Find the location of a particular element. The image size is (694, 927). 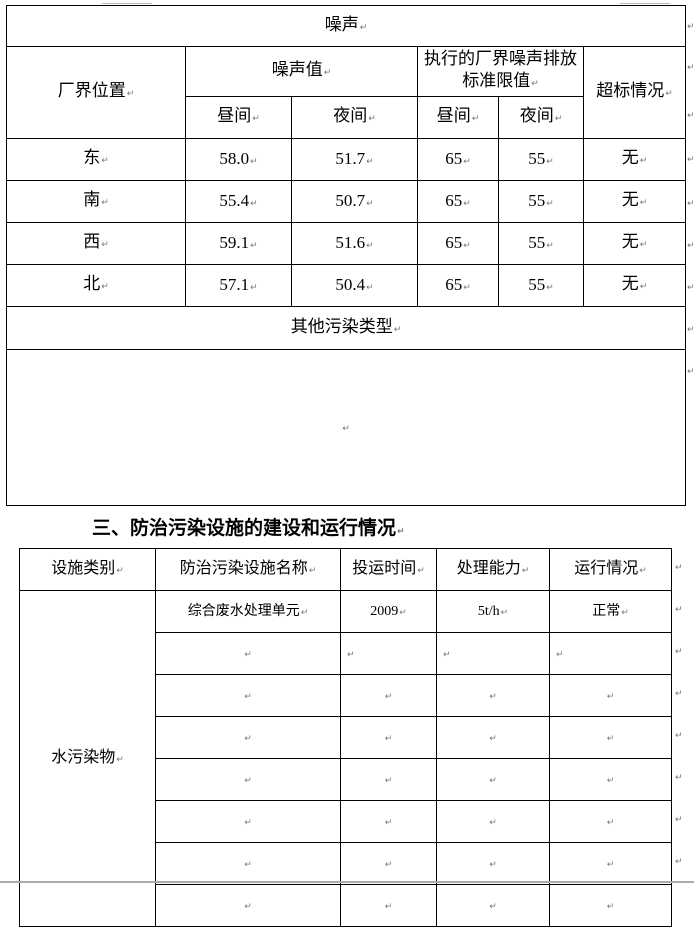

capacity: 5t/h is located at coordinates (493, 611).